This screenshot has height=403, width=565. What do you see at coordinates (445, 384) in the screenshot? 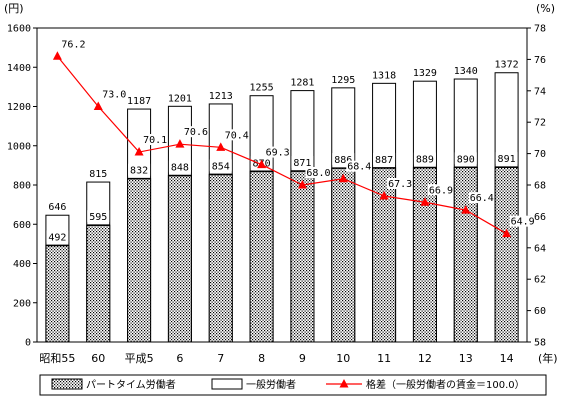
I see `legend-gap-label: 格差（一般労働者の賃金＝100.0）` at bounding box center [445, 384].